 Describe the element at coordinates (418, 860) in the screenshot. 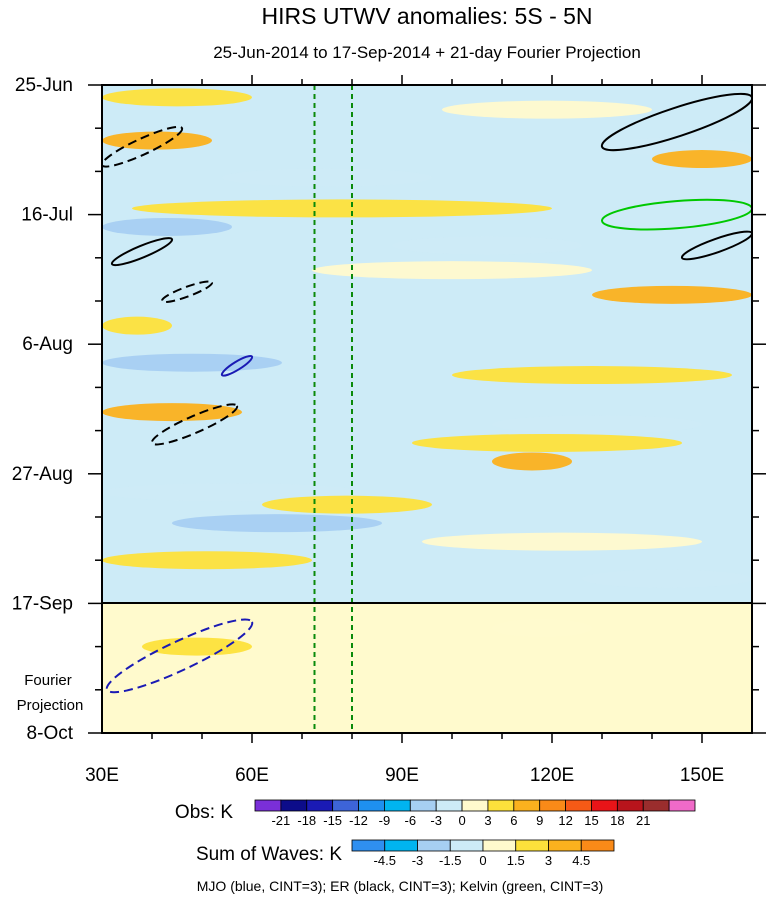

I see `waves-colorbar-tick: -3` at that location.